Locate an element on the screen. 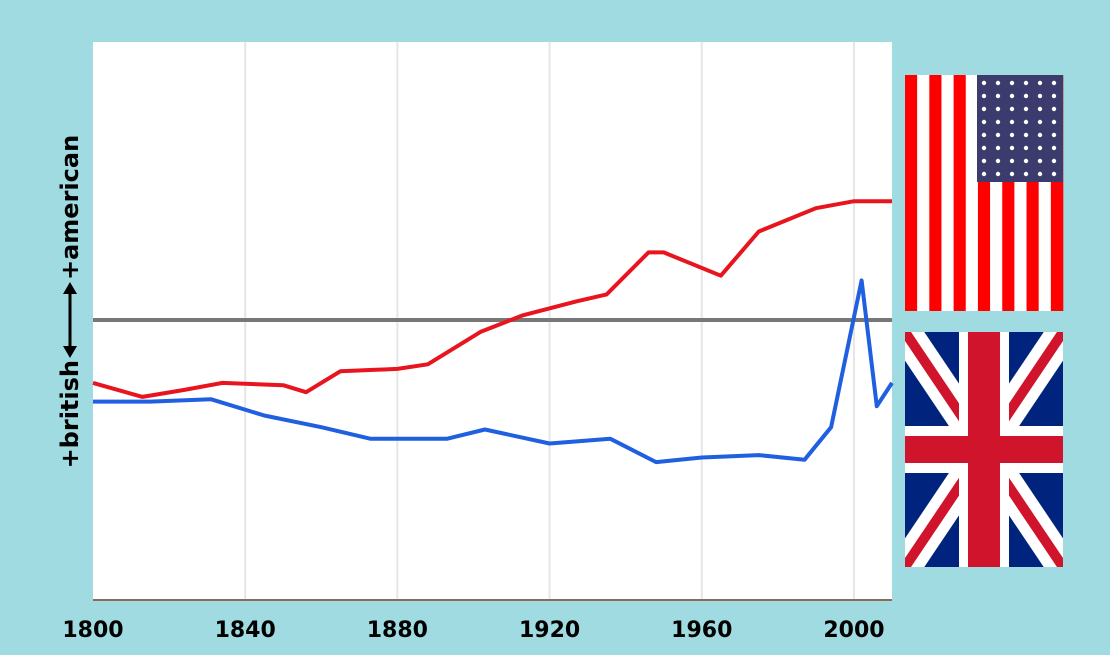 The height and width of the screenshot is (655, 1110). x-tick-label: 1840 is located at coordinates (245, 630).